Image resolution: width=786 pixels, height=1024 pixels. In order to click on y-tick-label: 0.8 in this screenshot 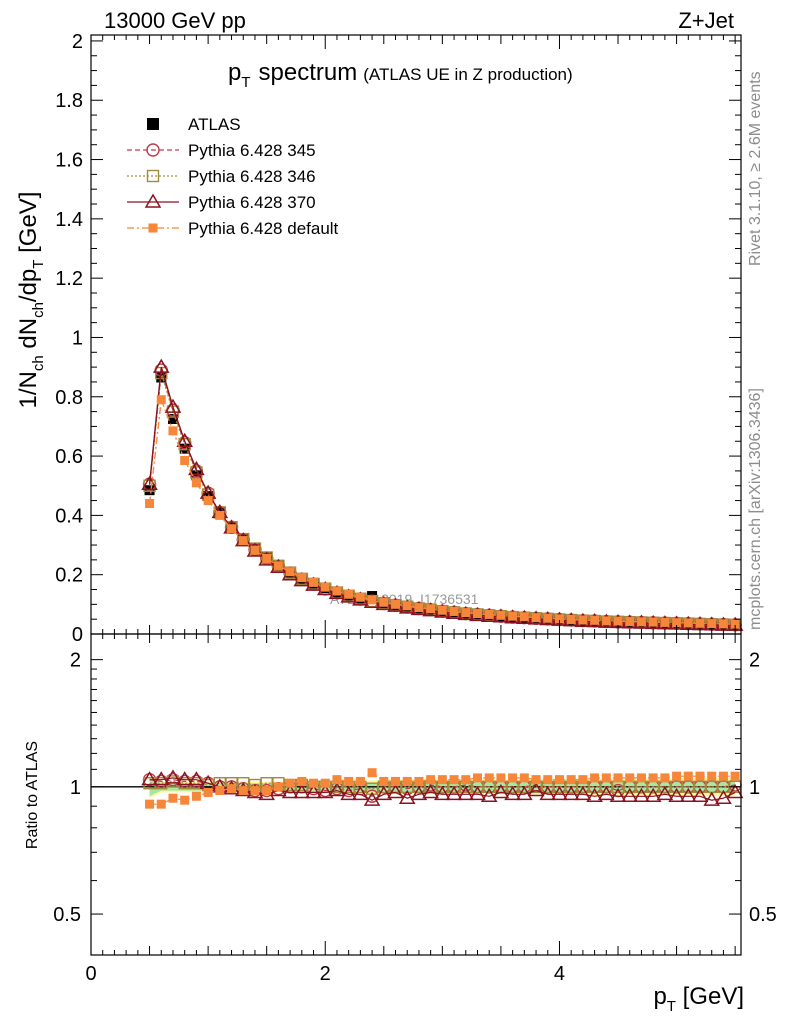, I will do `click(69, 398)`.